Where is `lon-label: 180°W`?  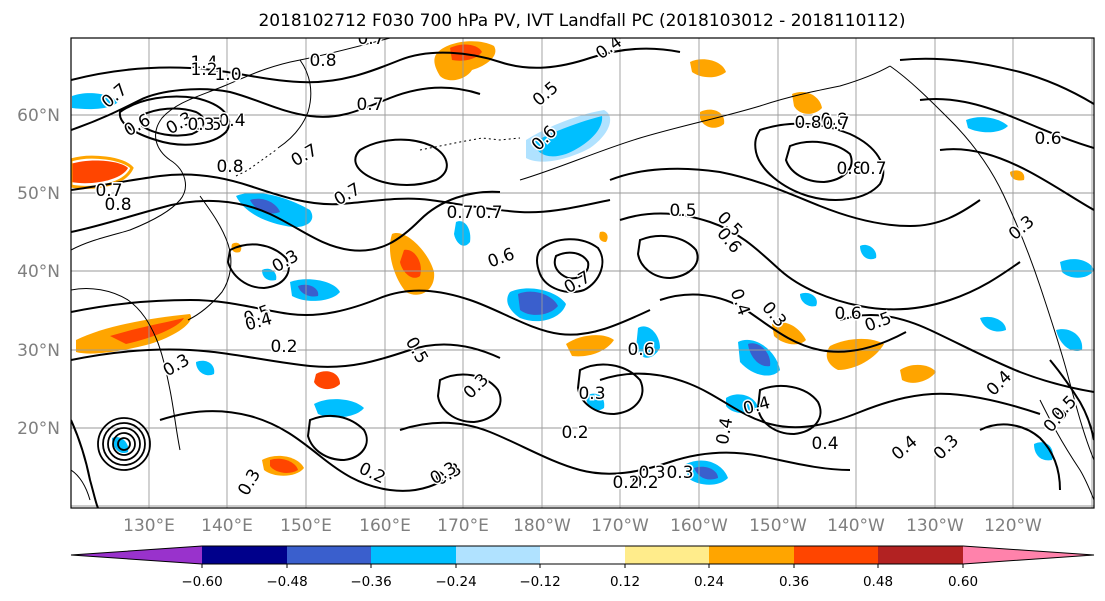 lon-label: 180°W is located at coordinates (542, 526).